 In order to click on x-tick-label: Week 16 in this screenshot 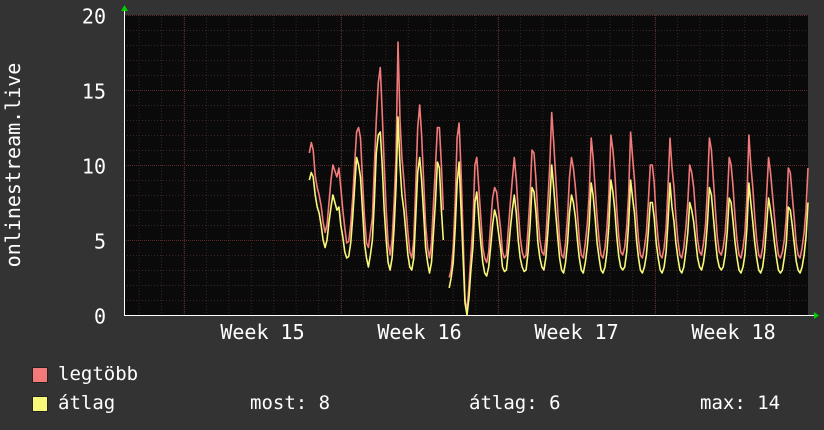, I will do `click(419, 332)`.